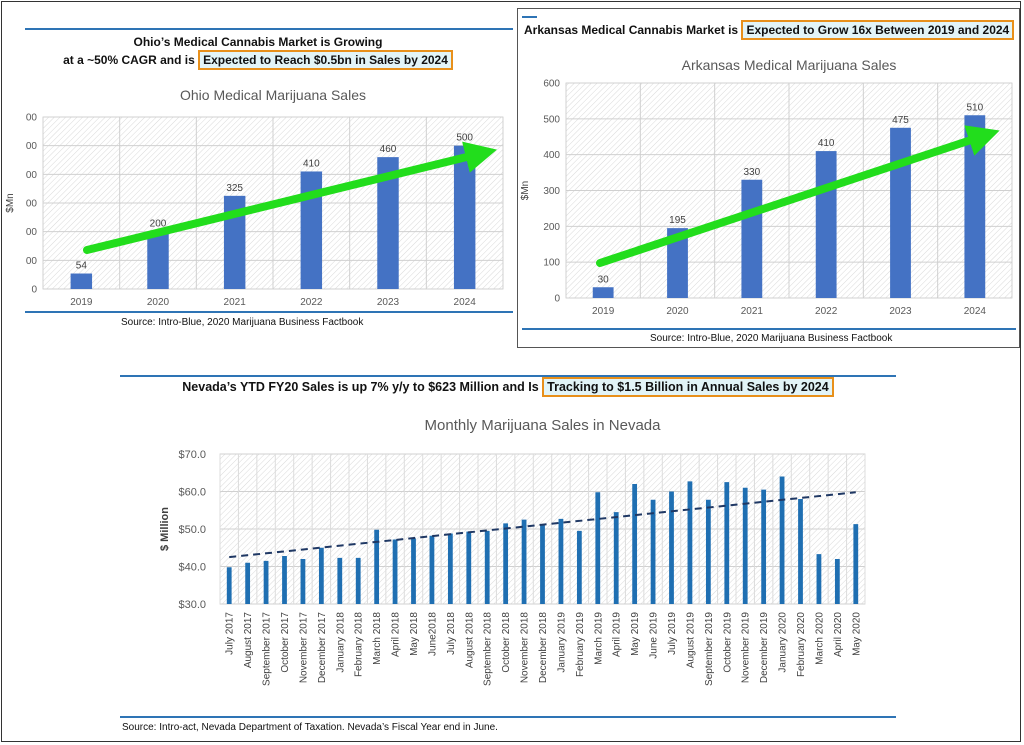 This screenshot has width=1024, height=745. What do you see at coordinates (131, 60) in the screenshot?
I see `ohio-heading-text: at a ~50% CAGR and is` at bounding box center [131, 60].